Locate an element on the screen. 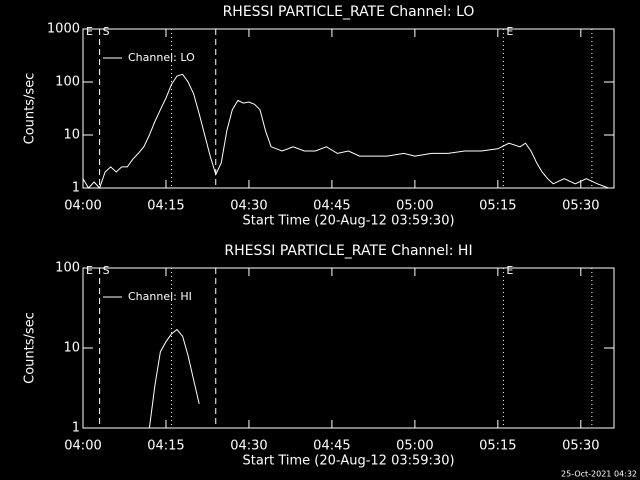 This screenshot has width=640, height=480. footer: 25-Oct-2021 04:32 is located at coordinates (599, 474).